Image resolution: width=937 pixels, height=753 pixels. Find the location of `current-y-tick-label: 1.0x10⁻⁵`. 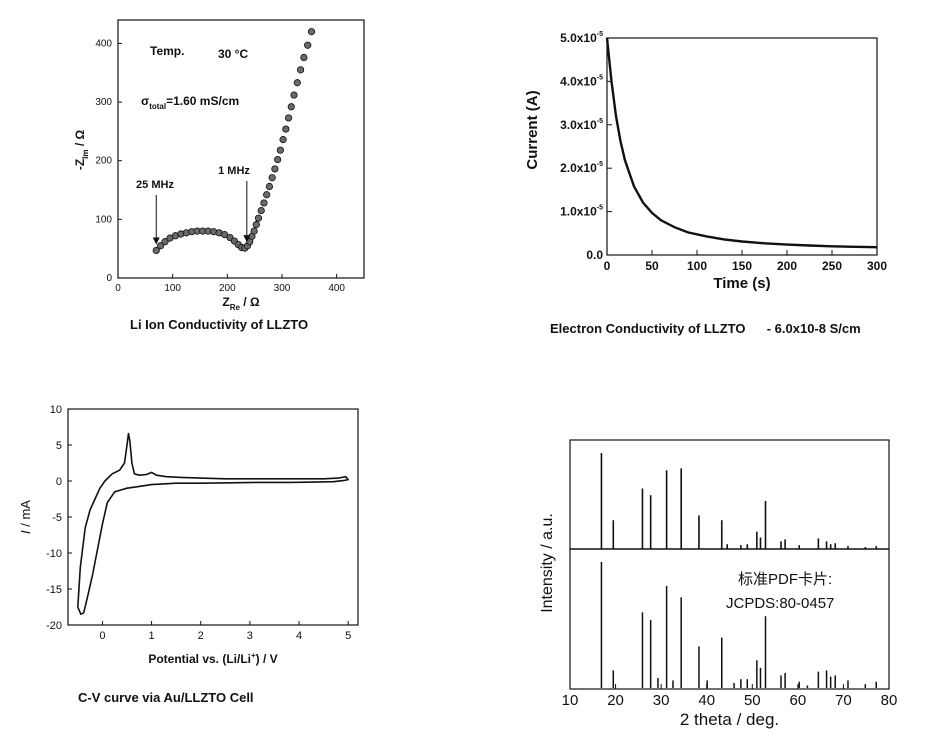

current-y-tick-label: 1.0x10⁻⁵ is located at coordinates (581, 212).